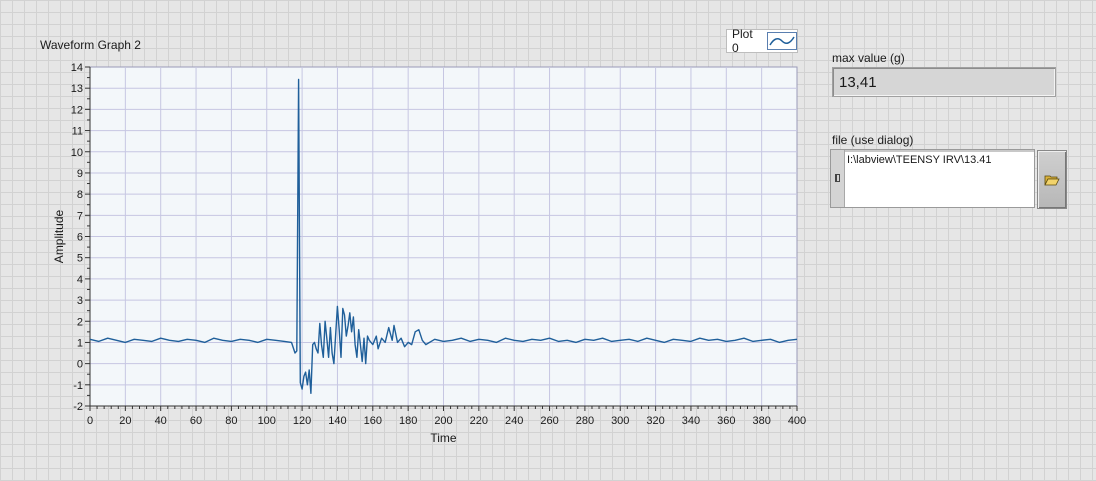 Image resolution: width=1096 pixels, height=481 pixels. What do you see at coordinates (373, 421) in the screenshot?
I see `x-tick-label: 160` at bounding box center [373, 421].